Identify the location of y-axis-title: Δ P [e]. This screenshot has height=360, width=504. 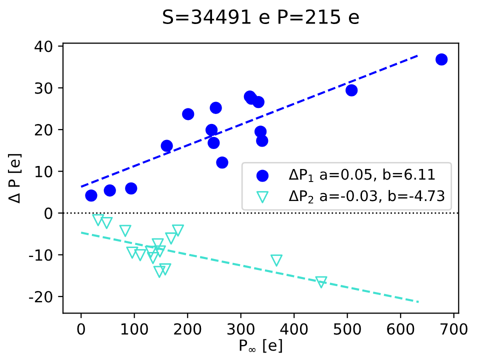
(15, 179).